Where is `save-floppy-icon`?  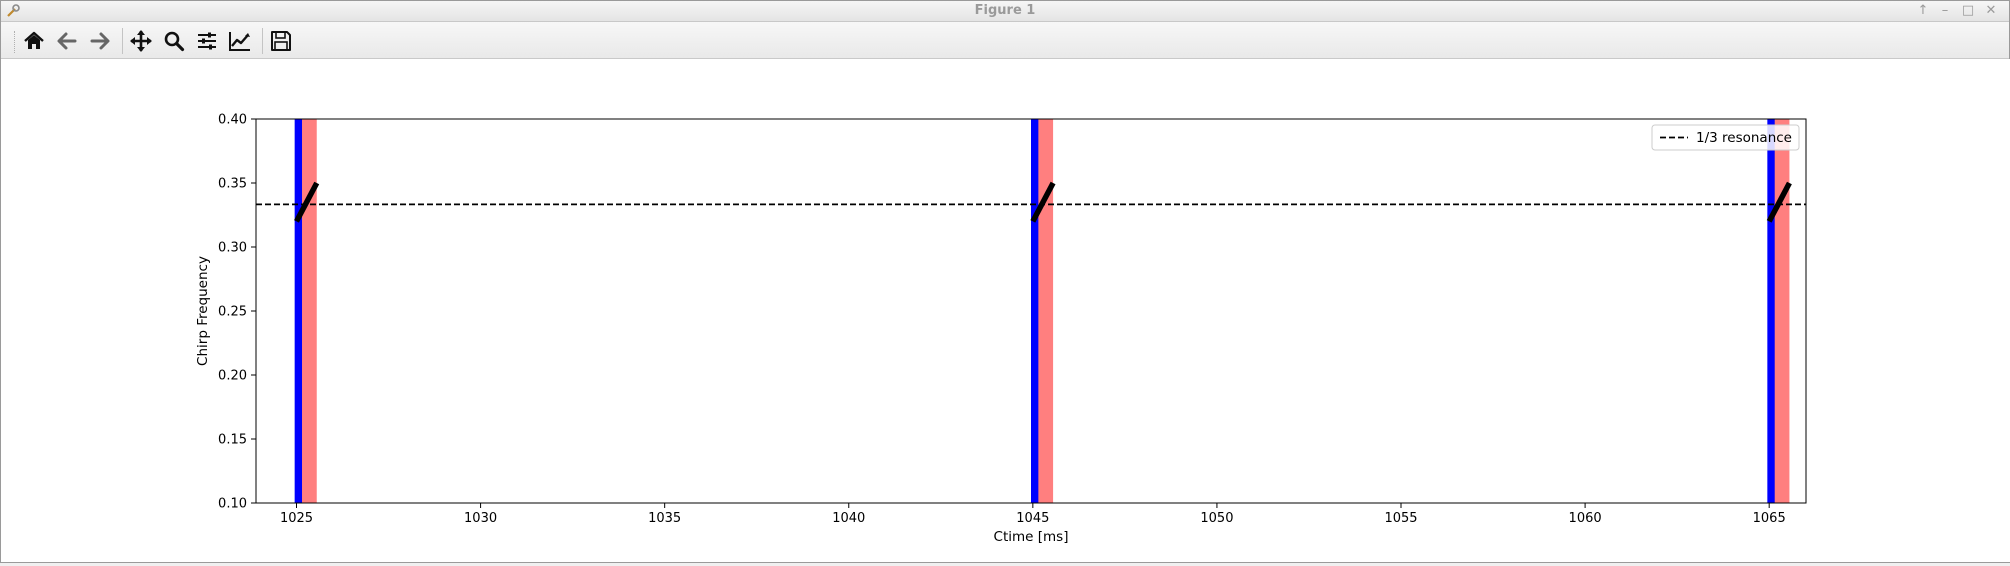
save-floppy-icon is located at coordinates (281, 41).